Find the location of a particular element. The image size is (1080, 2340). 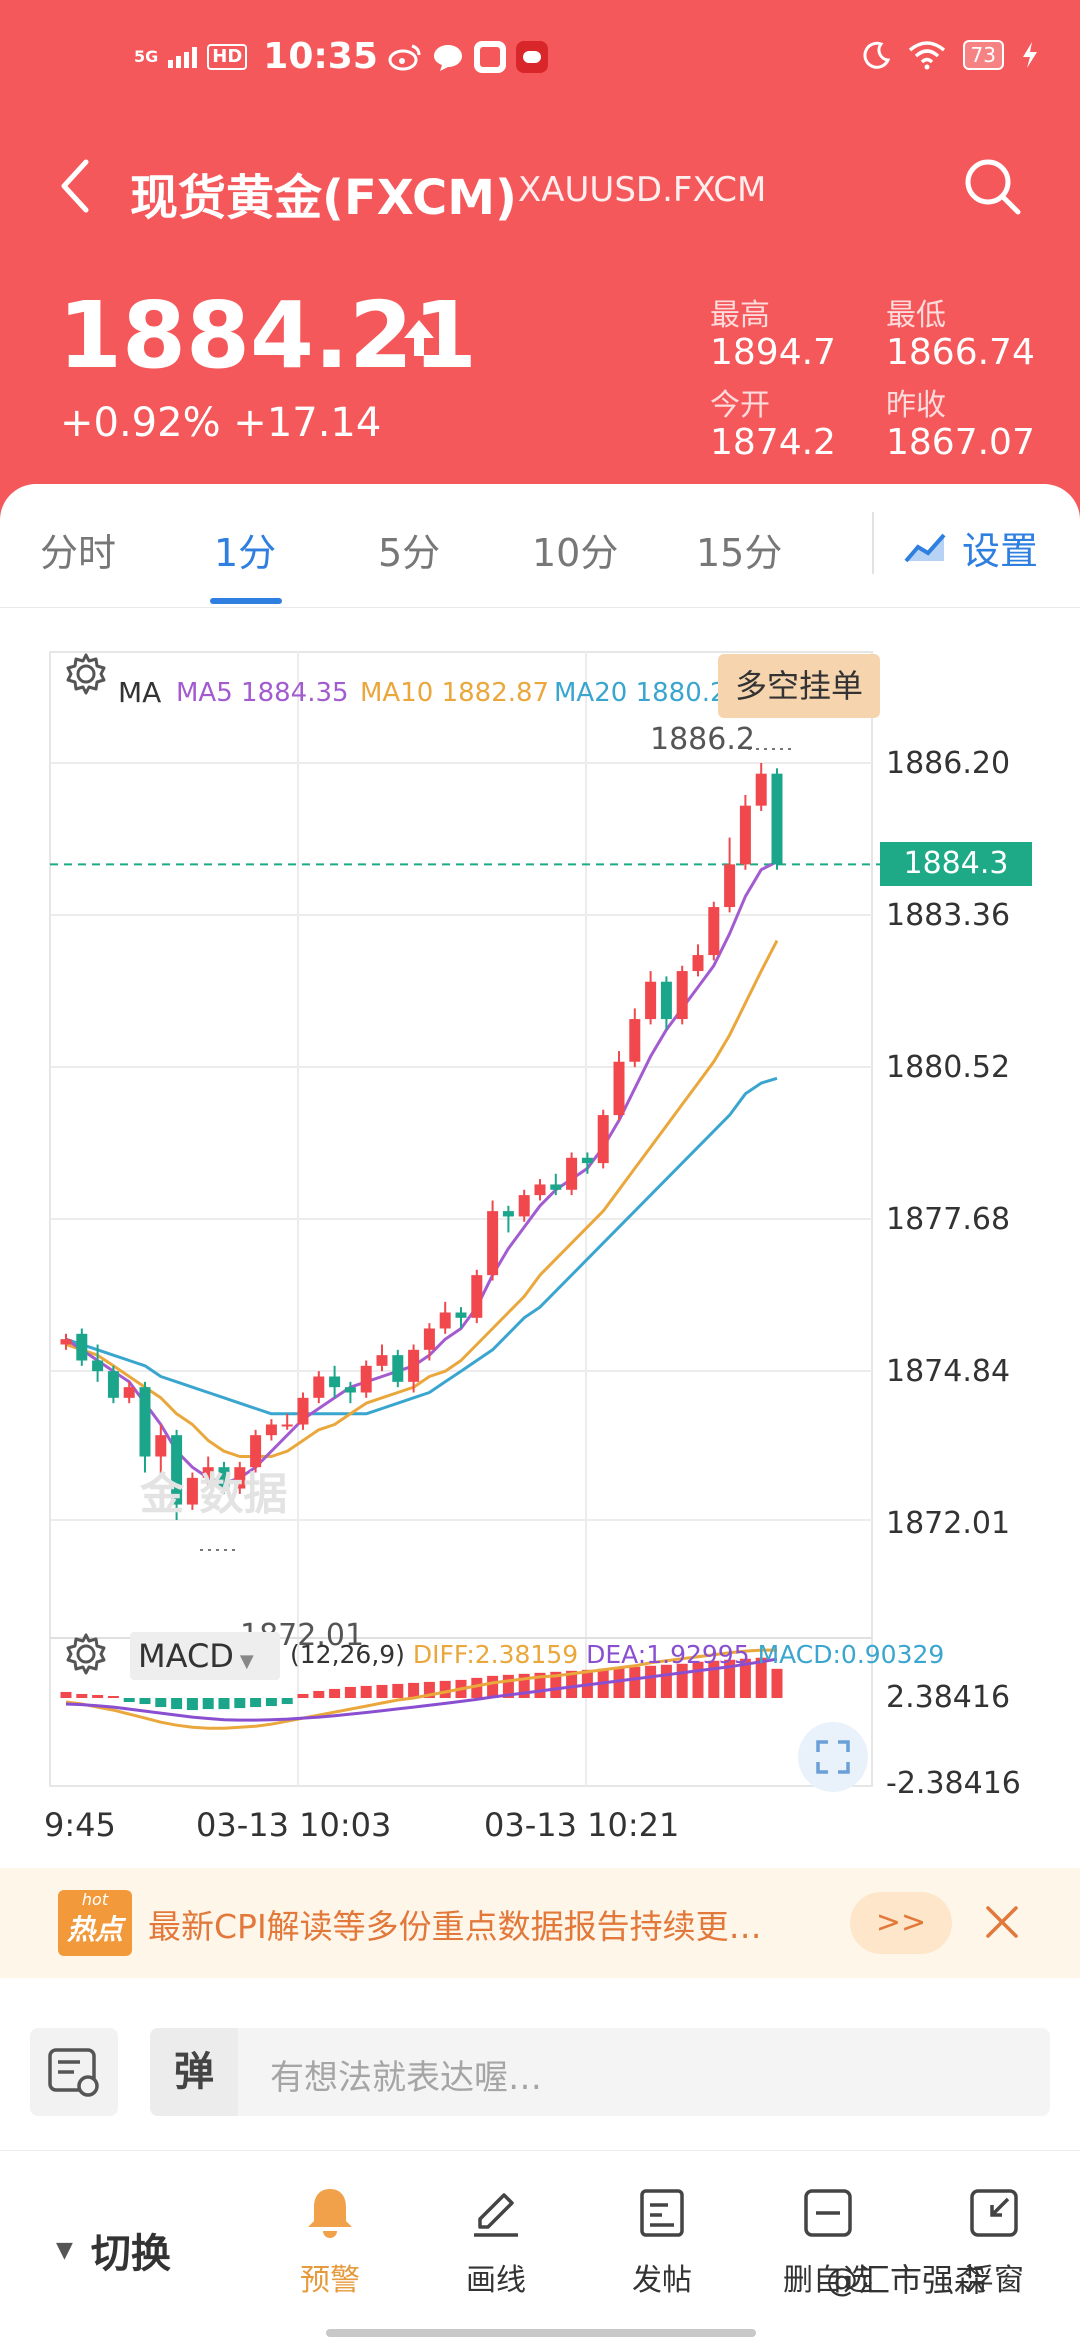

remove-watchlist-button: 删自选 is located at coordinates (828, 2241).